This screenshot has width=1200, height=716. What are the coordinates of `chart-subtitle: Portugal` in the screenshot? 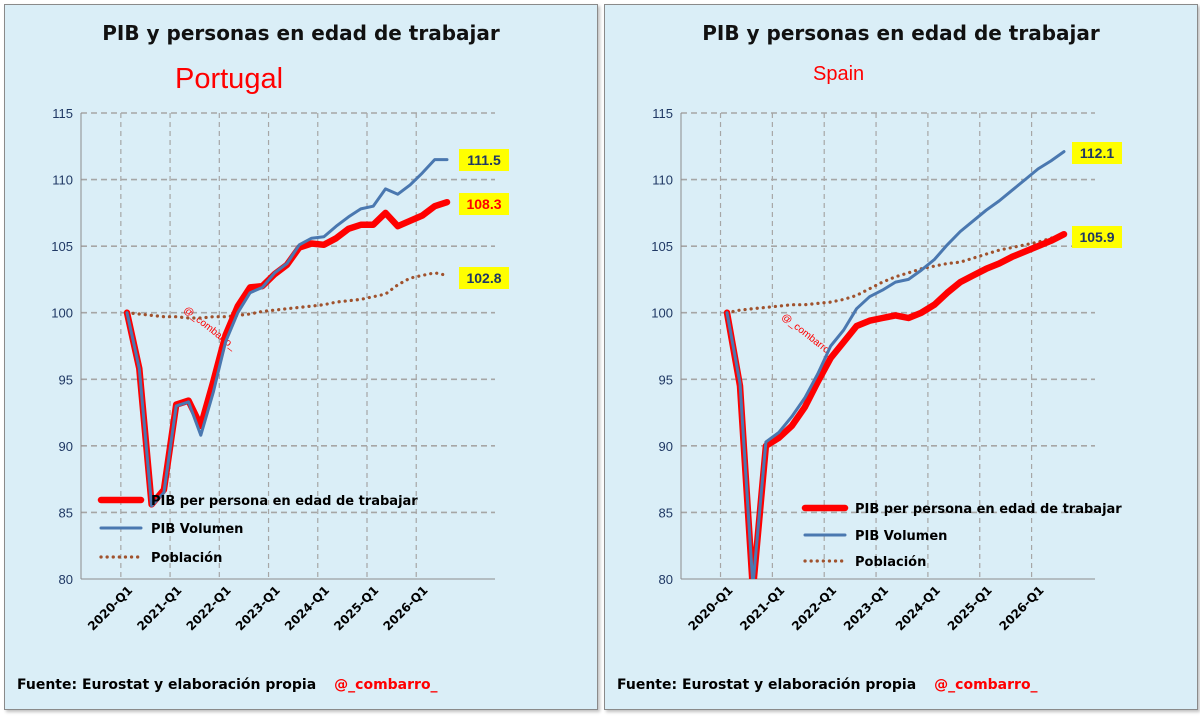 It's located at (229, 79).